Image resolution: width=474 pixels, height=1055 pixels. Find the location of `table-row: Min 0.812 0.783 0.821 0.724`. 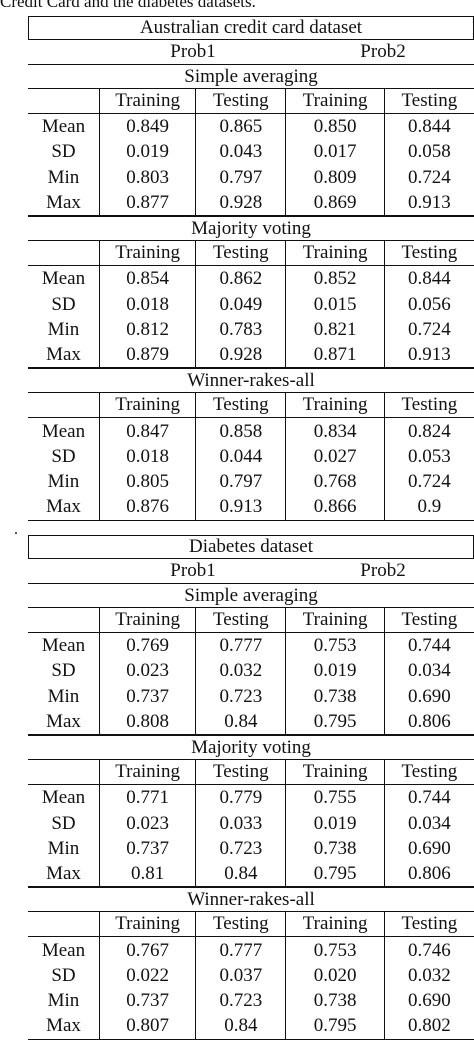

table-row: Min 0.812 0.783 0.821 0.724 is located at coordinates (251, 329).